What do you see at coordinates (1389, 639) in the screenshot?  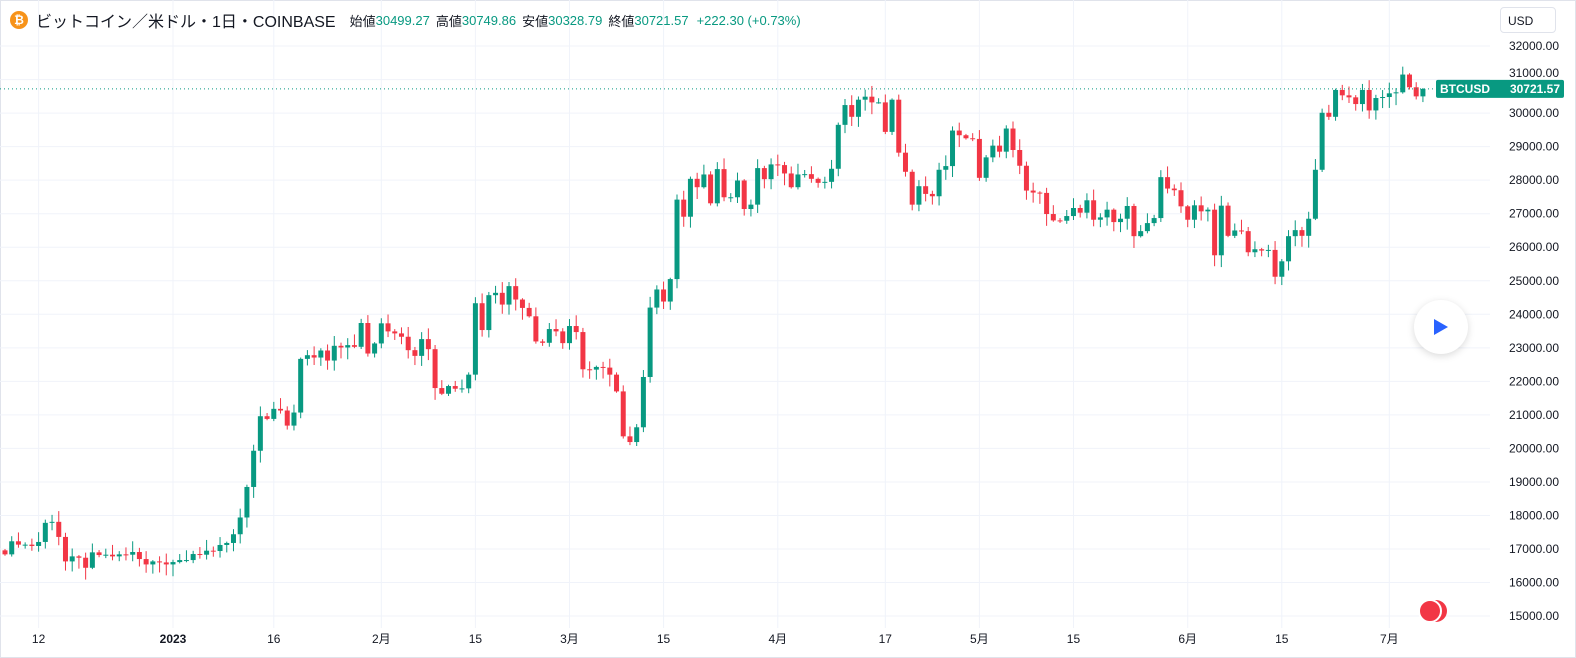 I see `x-tick-label: 7月` at bounding box center [1389, 639].